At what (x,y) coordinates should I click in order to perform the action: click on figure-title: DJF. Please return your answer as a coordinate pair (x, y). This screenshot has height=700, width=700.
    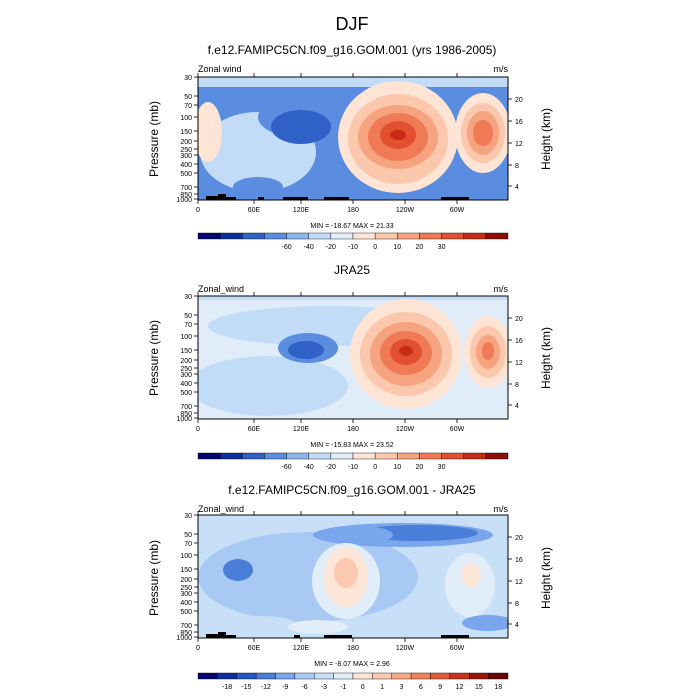
    Looking at the image, I should click on (352, 24).